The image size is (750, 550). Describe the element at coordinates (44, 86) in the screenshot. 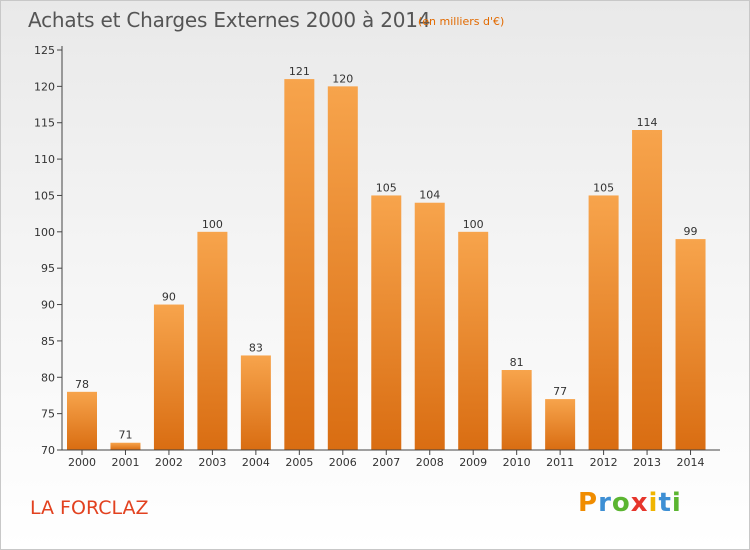

I see `y-tick-label: 120` at that location.